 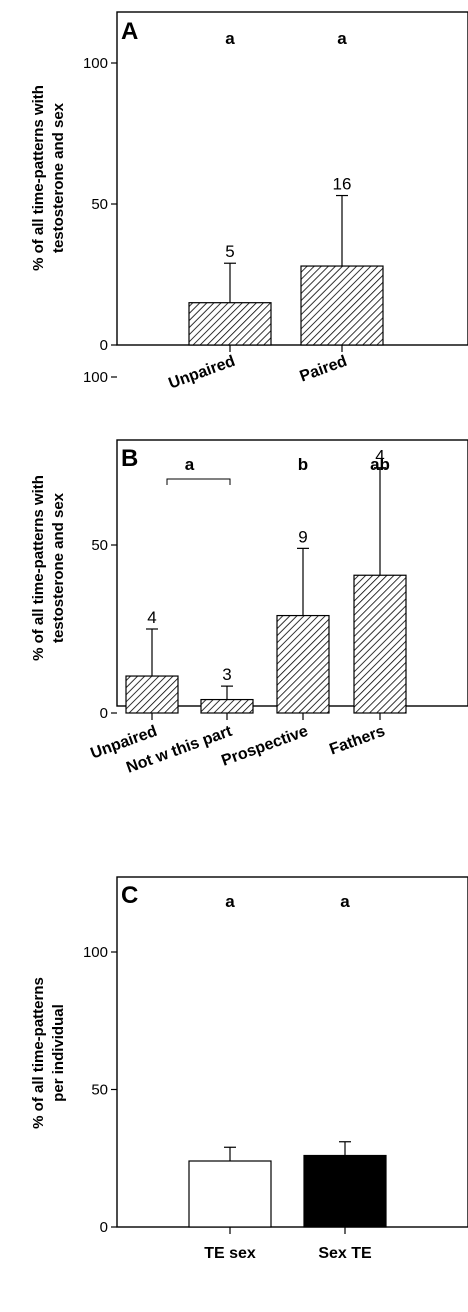 I want to click on panel-b-x-label-3: Fathers, so click(x=357, y=741).